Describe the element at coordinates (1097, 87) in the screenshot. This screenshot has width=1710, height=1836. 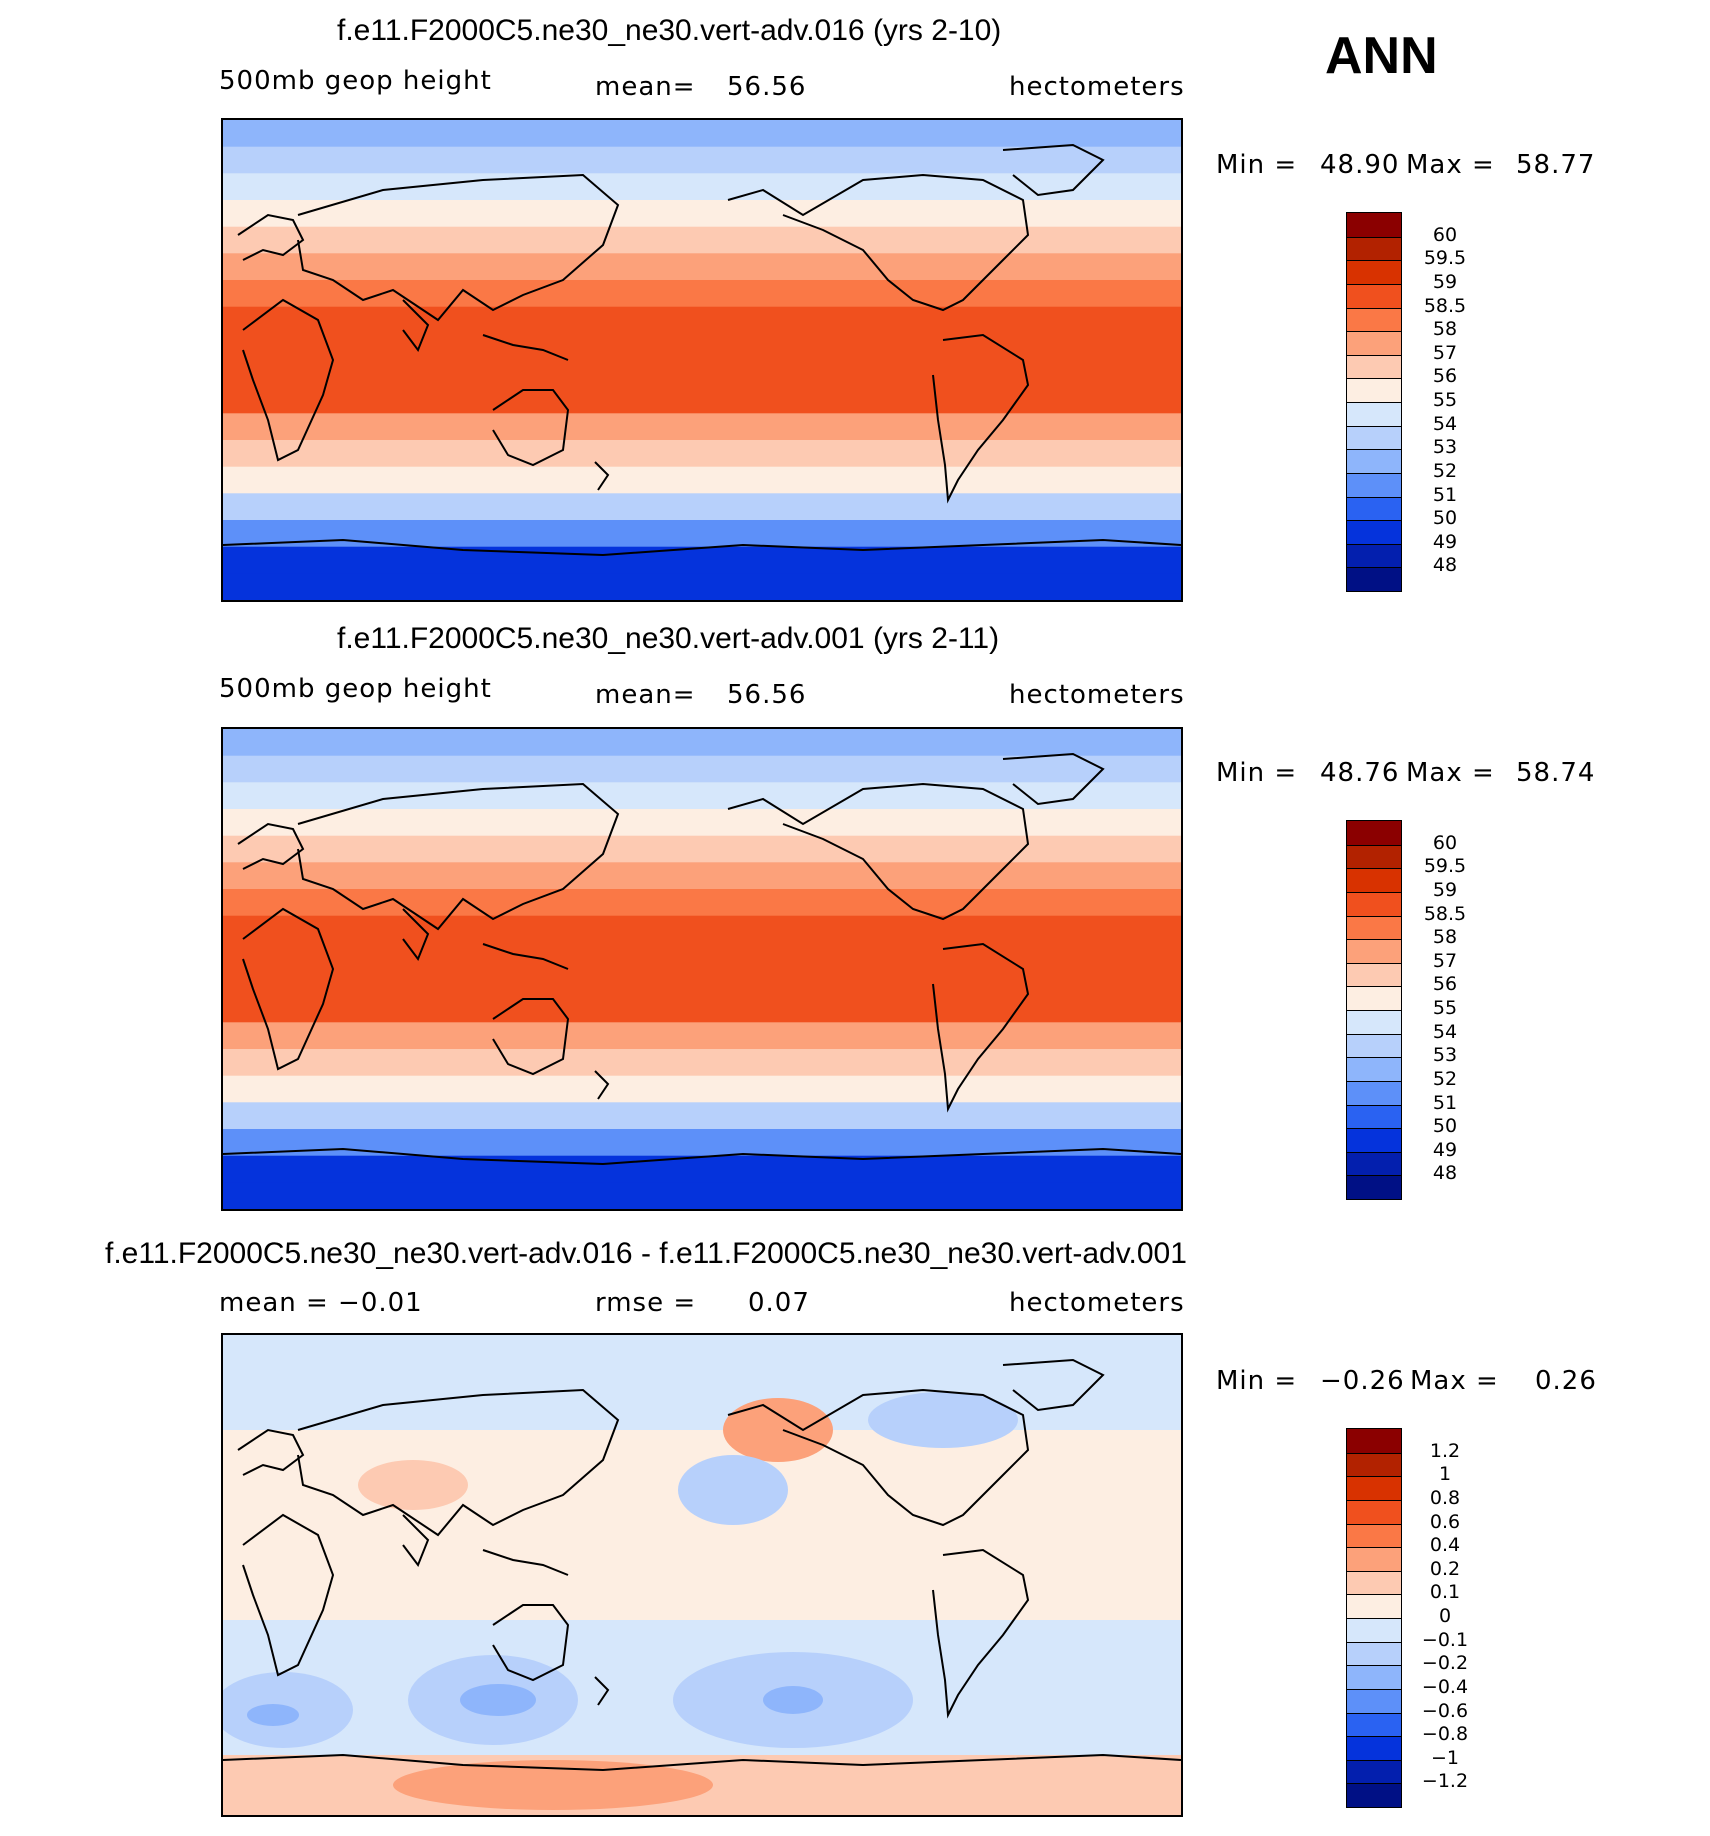
I see `panel-1-units: hectometers` at that location.